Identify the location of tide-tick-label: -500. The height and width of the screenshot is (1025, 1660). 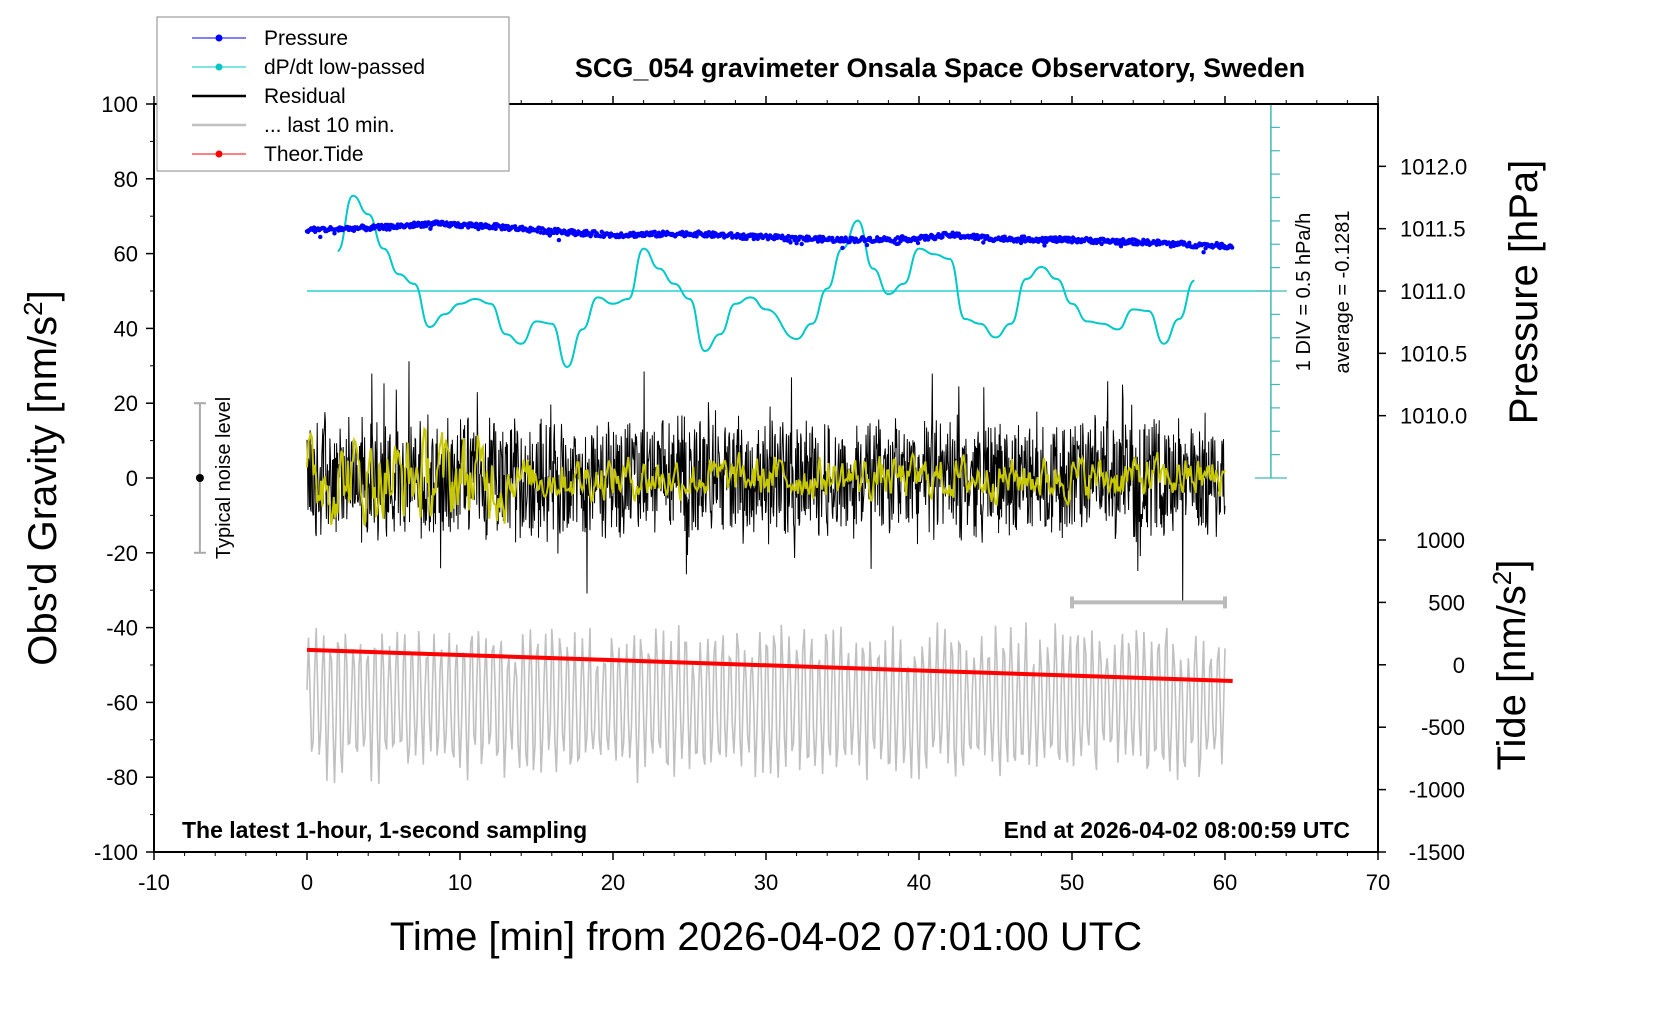
(1443, 727).